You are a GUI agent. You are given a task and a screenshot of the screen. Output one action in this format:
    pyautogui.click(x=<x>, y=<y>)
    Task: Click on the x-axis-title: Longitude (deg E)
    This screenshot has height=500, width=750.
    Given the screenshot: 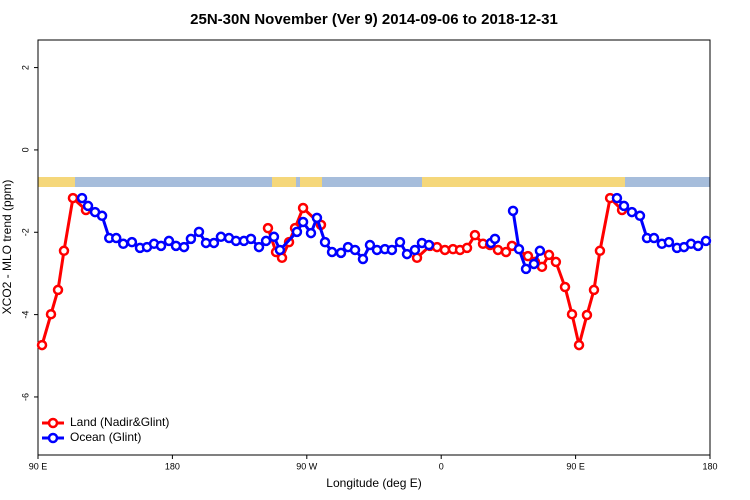 What is the action you would take?
    pyautogui.click(x=373, y=483)
    